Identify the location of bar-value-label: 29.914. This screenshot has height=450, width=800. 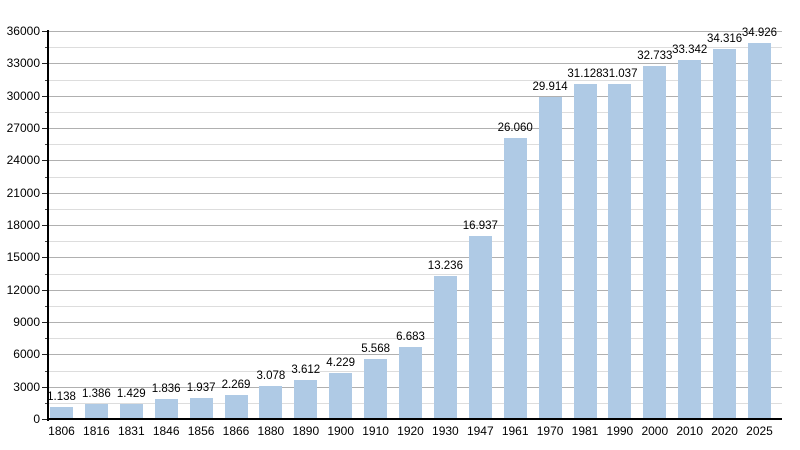
(550, 86).